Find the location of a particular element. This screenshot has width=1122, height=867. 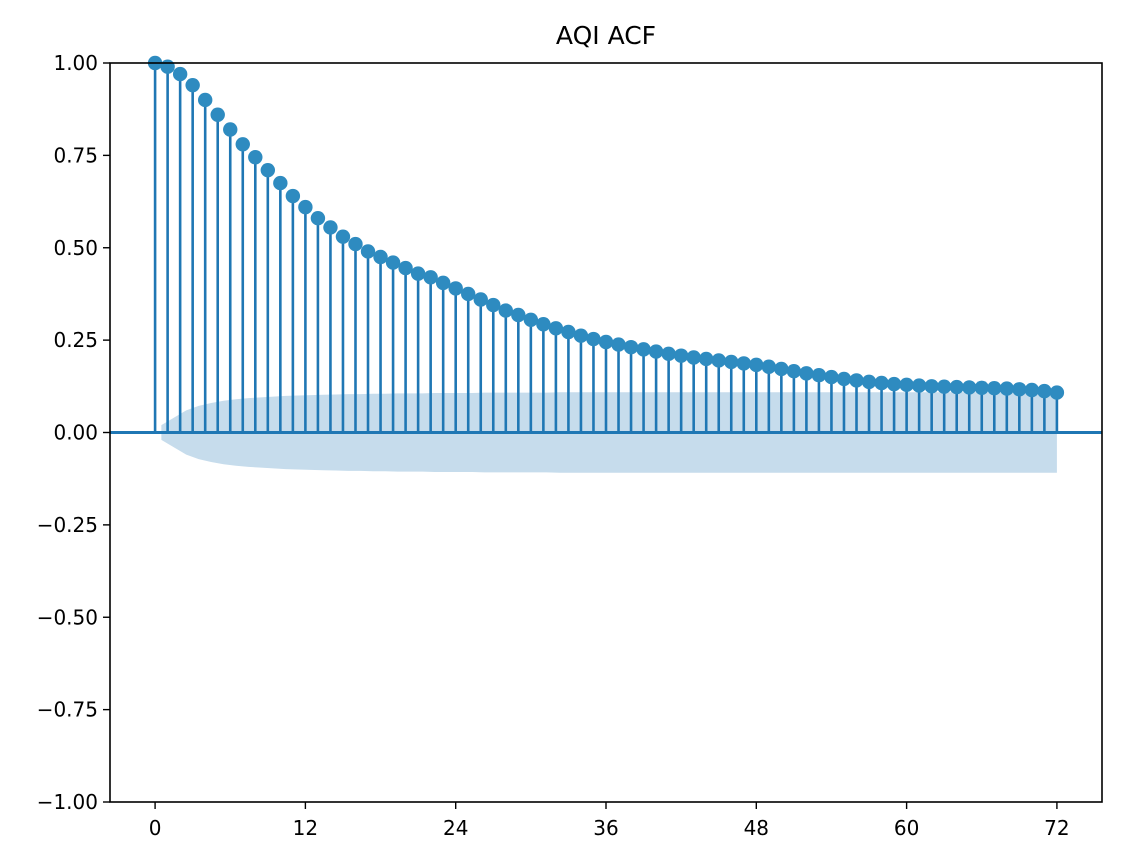

y-tick-label: −1.00 is located at coordinates (67, 802).